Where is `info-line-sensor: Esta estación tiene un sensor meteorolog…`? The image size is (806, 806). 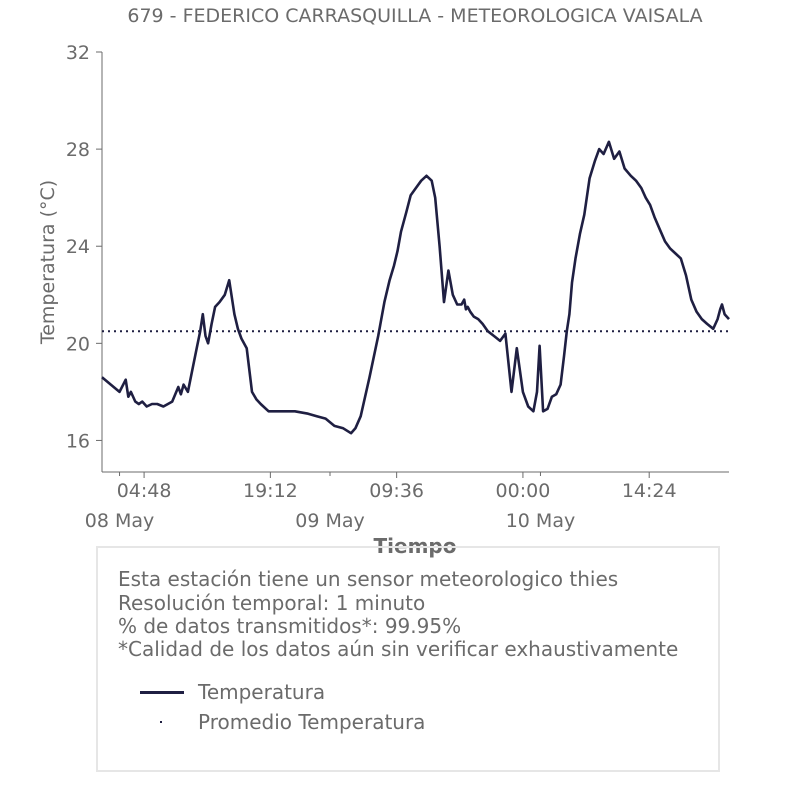 info-line-sensor: Esta estación tiene un sensor meteorolog… is located at coordinates (368, 579).